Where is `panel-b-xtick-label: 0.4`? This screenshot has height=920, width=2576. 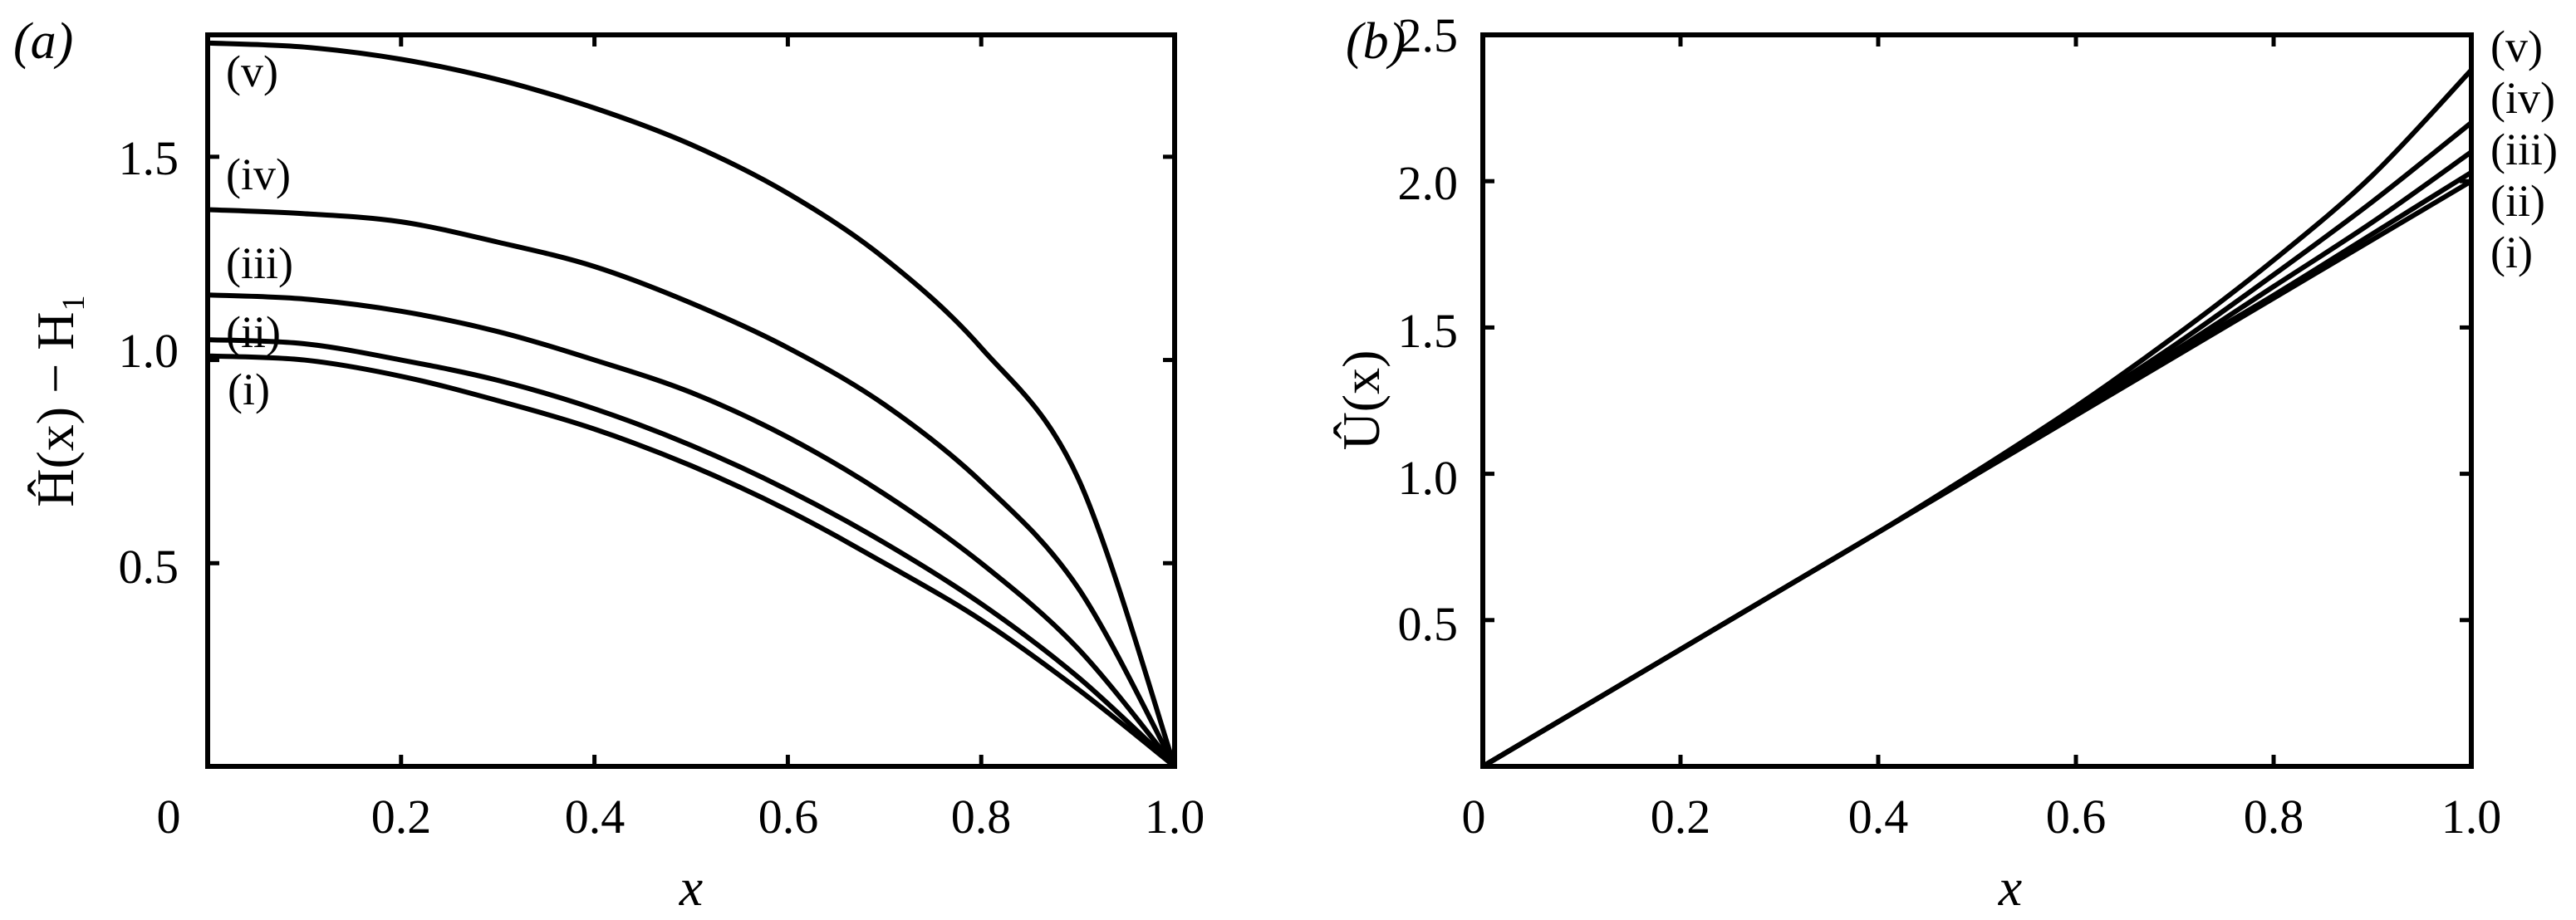
panel-b-xtick-label: 0.4 is located at coordinates (1878, 817).